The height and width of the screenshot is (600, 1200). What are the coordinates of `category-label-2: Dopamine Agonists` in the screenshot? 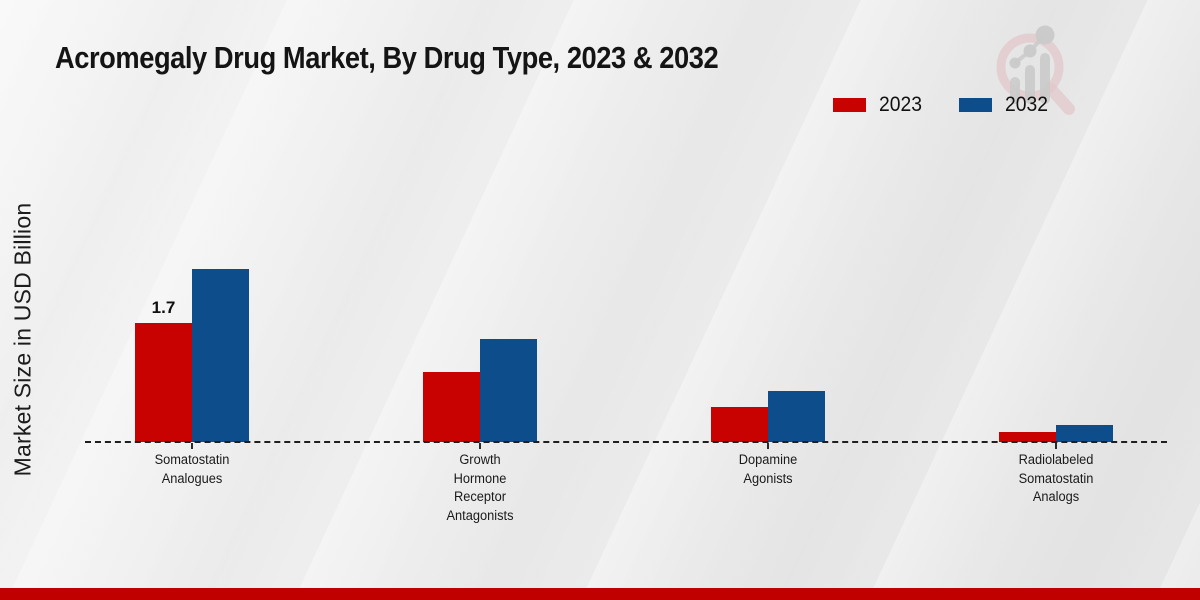 It's located at (768, 469).